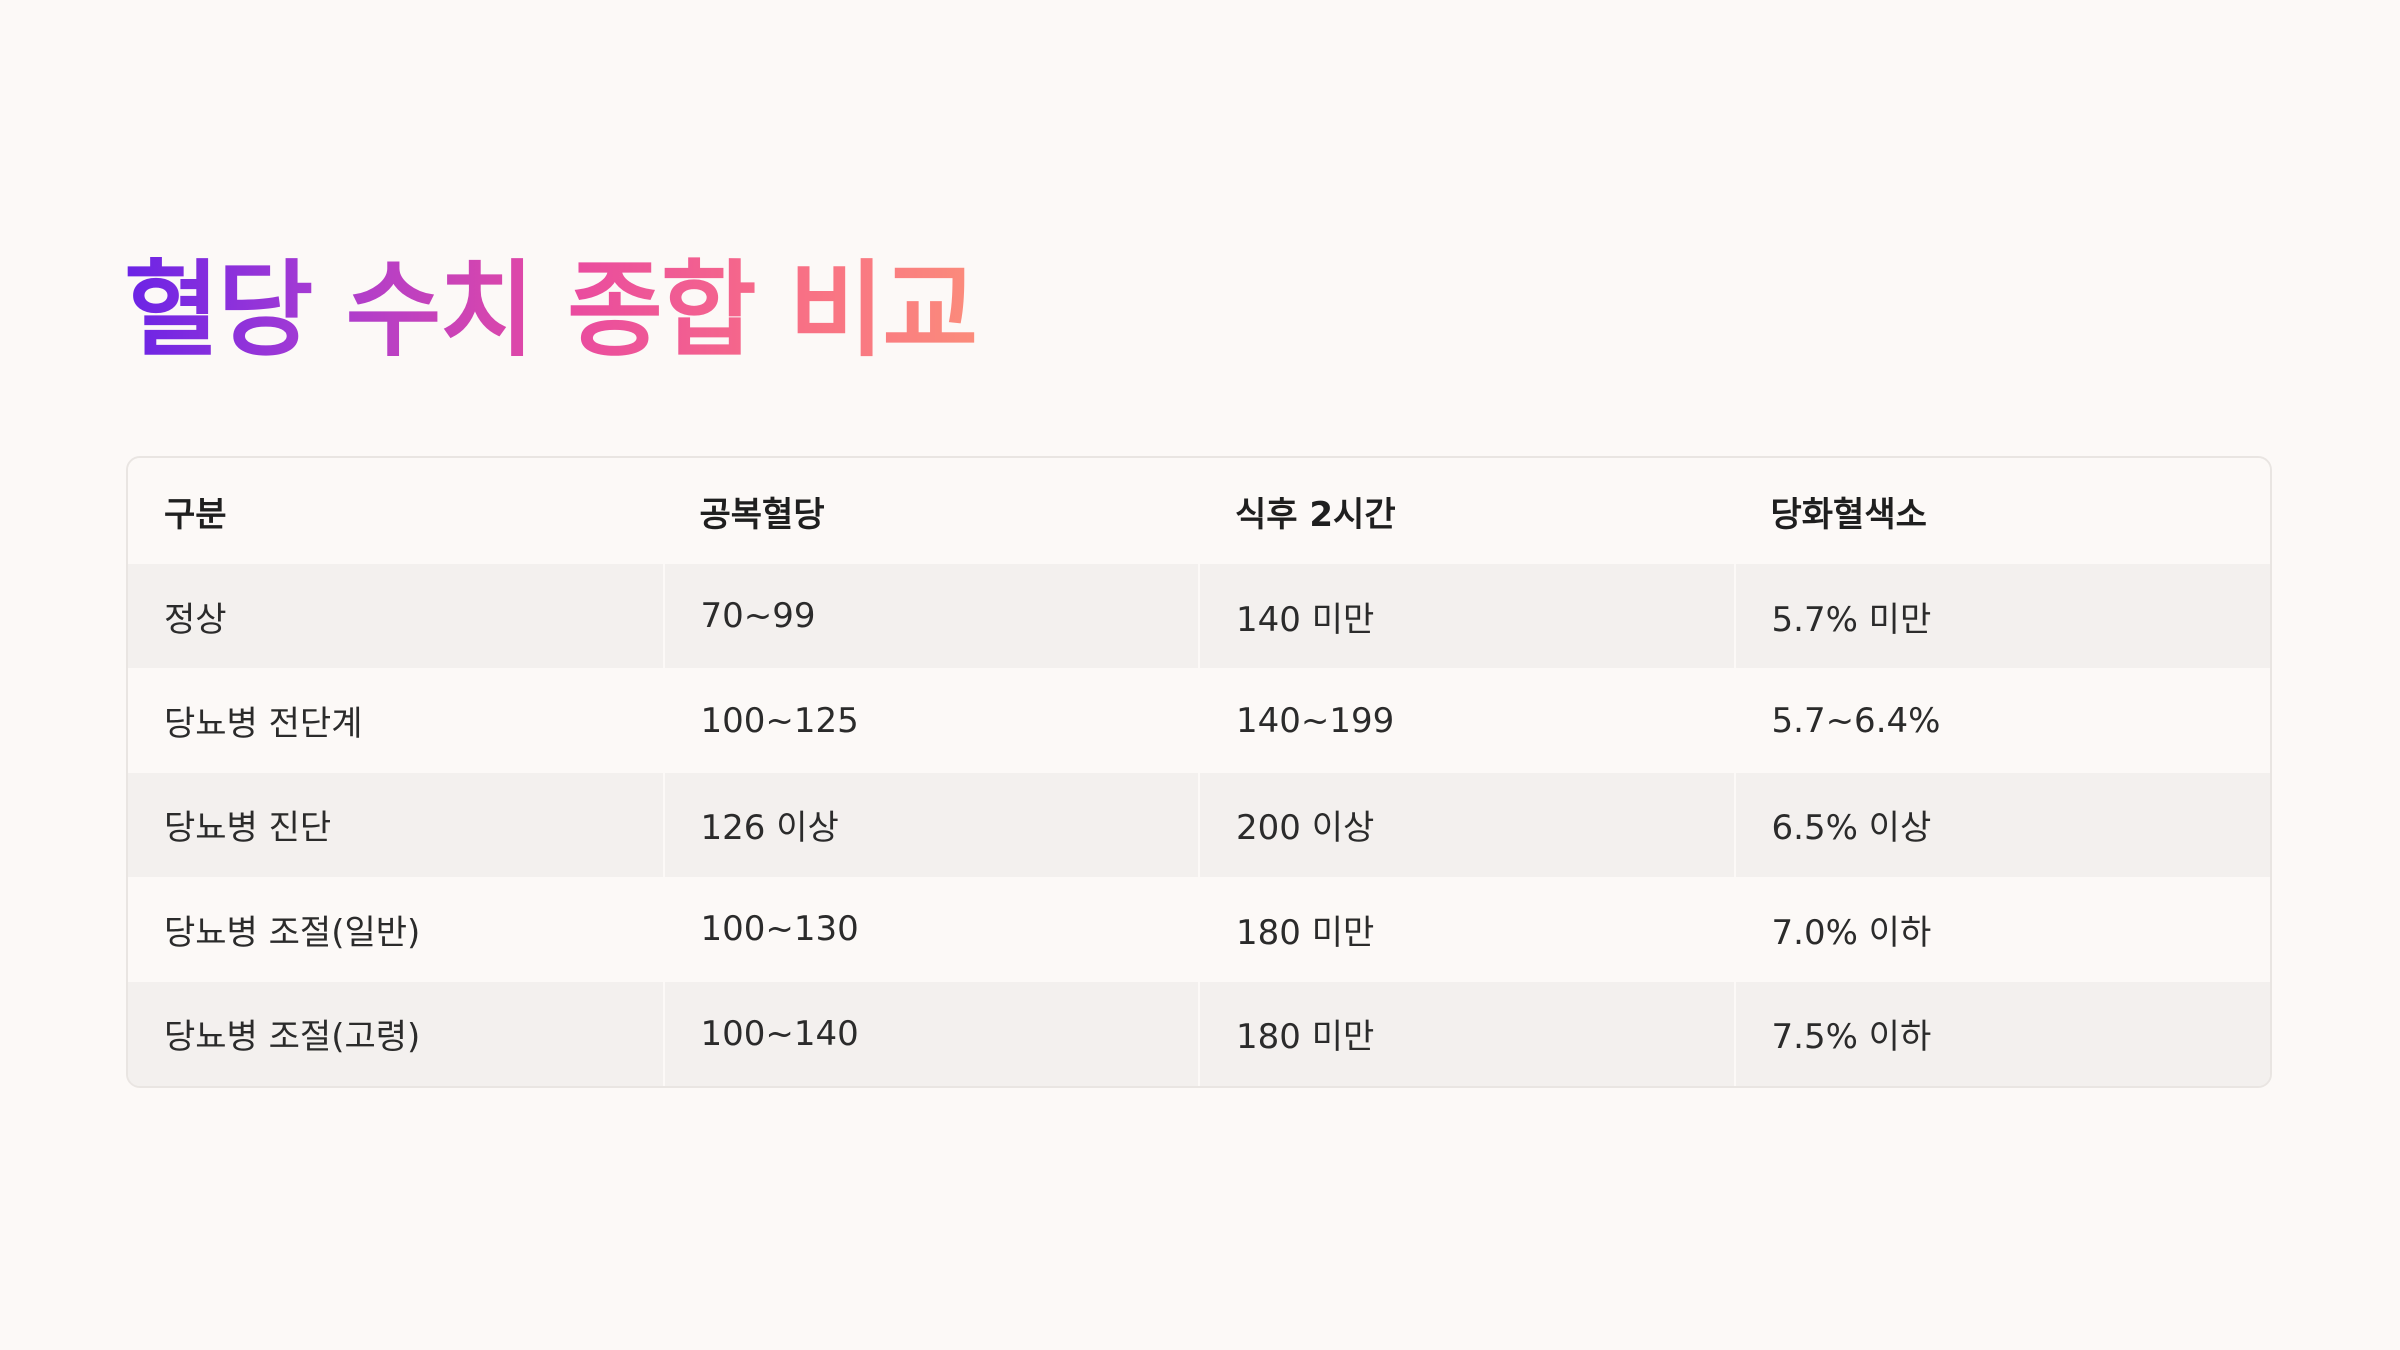  What do you see at coordinates (396, 720) in the screenshot?
I see `cell-category: 당뇨병 전단계` at bounding box center [396, 720].